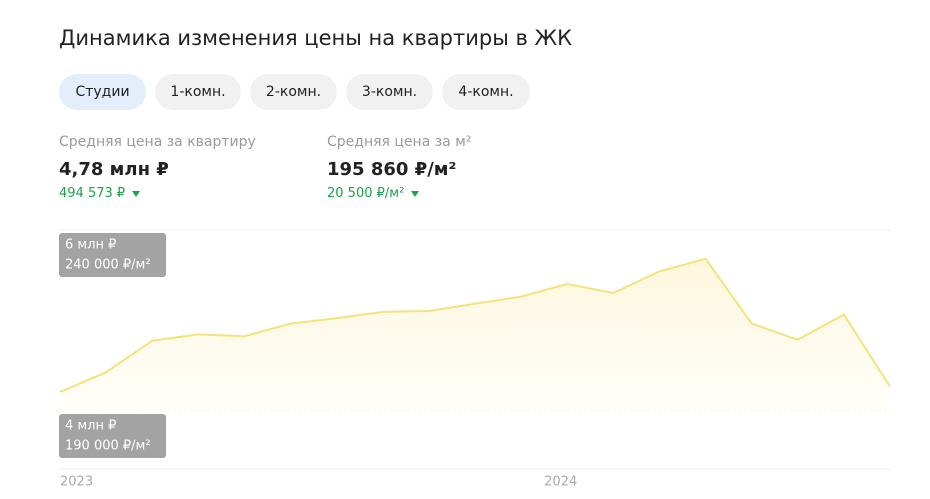  What do you see at coordinates (389, 92) in the screenshot?
I see `tab: 3-комн.` at bounding box center [389, 92].